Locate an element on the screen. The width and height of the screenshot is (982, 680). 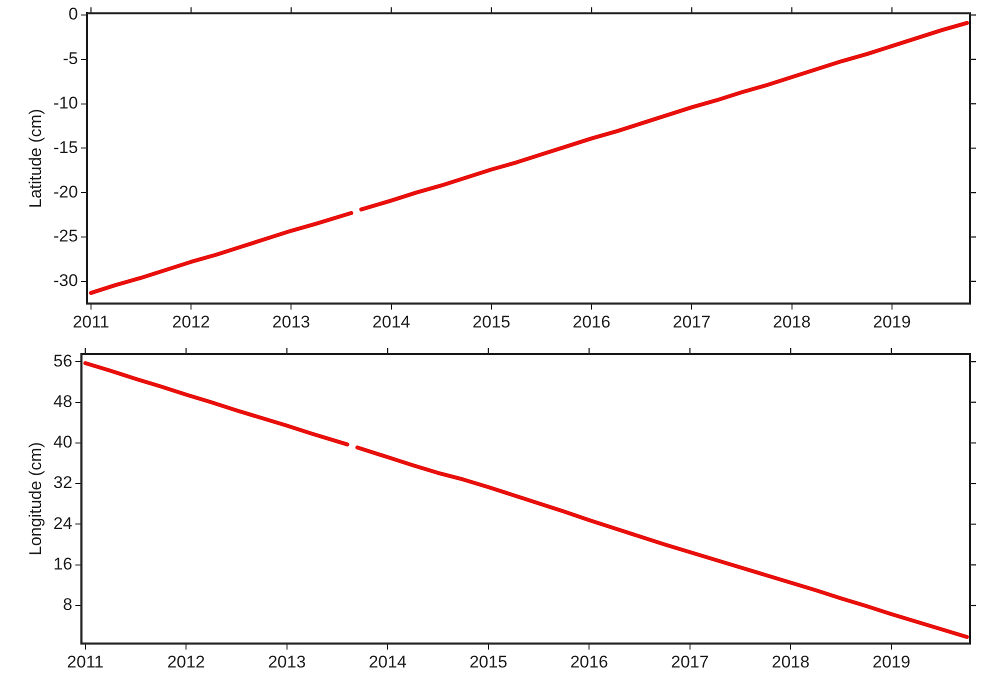
y-tick-label: 24 is located at coordinates (62, 523).